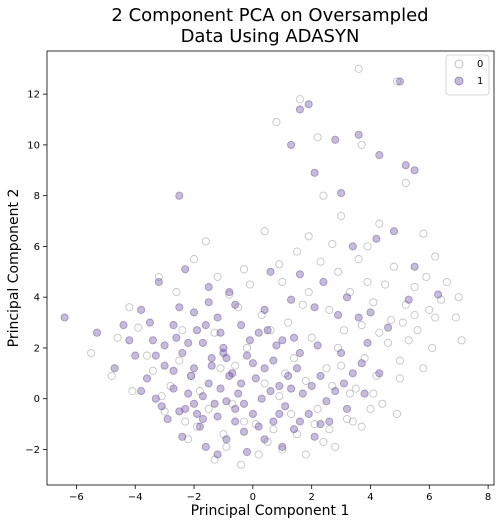 This screenshot has height=525, width=501. I want to click on x-tick-label: 0, so click(253, 497).